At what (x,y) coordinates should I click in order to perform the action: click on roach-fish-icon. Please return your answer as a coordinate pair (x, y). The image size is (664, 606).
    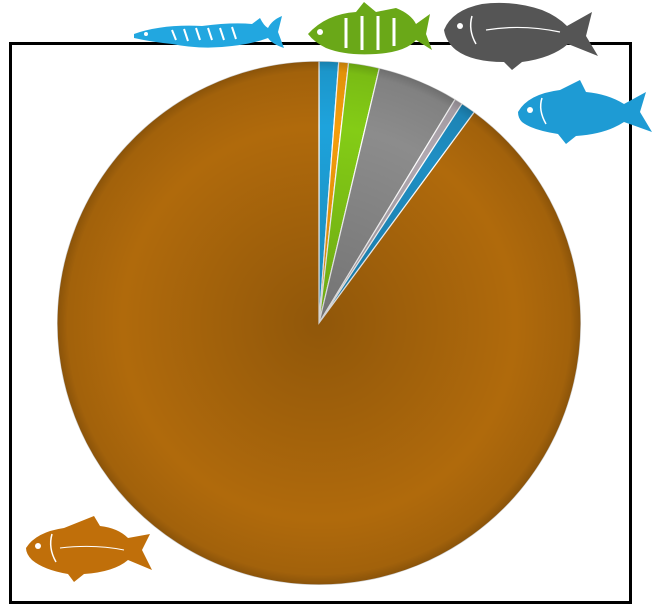
    Looking at the image, I should click on (585, 112).